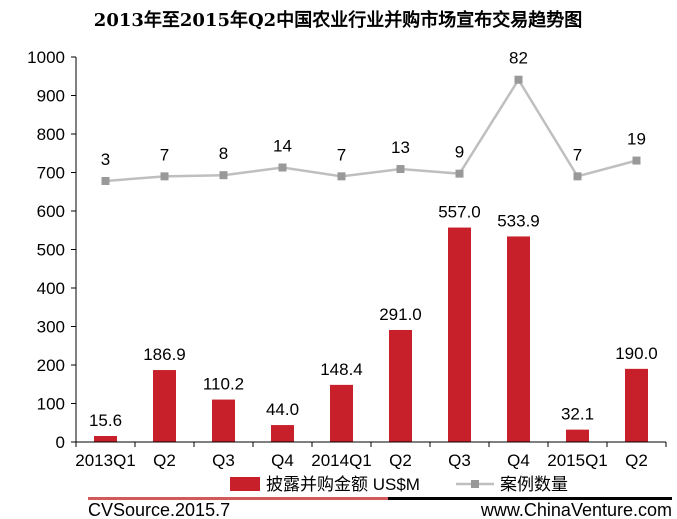 The height and width of the screenshot is (519, 677). Describe the element at coordinates (51, 327) in the screenshot. I see `y-tick-label: 300` at that location.